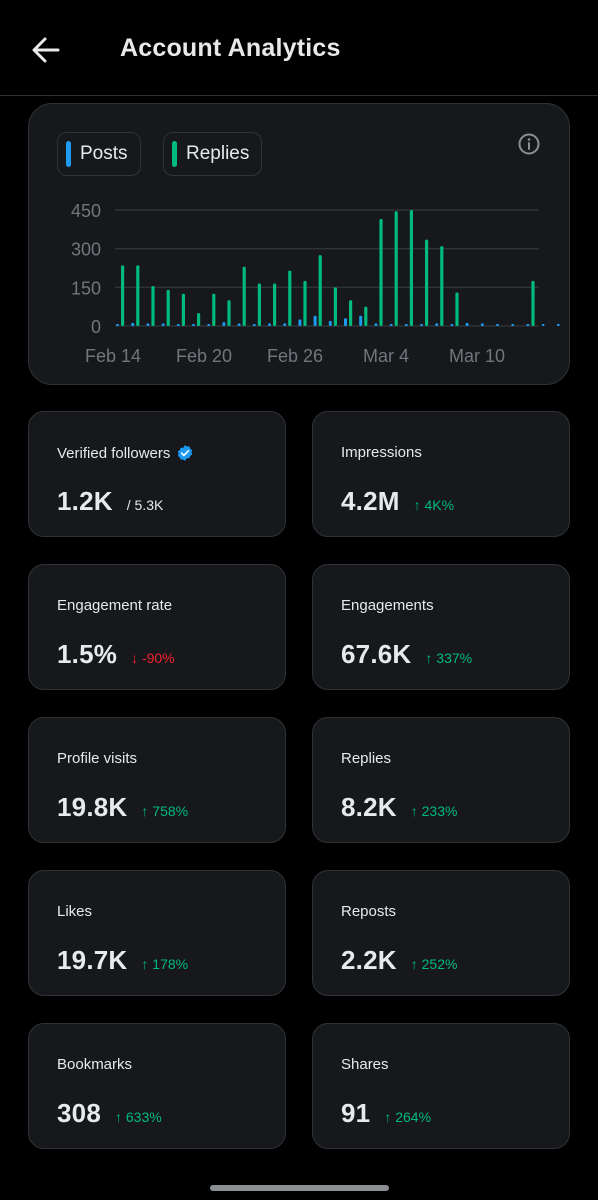  Describe the element at coordinates (157, 933) in the screenshot. I see `stat-card-likes: Likes 19.7K ↑ 178%` at that location.